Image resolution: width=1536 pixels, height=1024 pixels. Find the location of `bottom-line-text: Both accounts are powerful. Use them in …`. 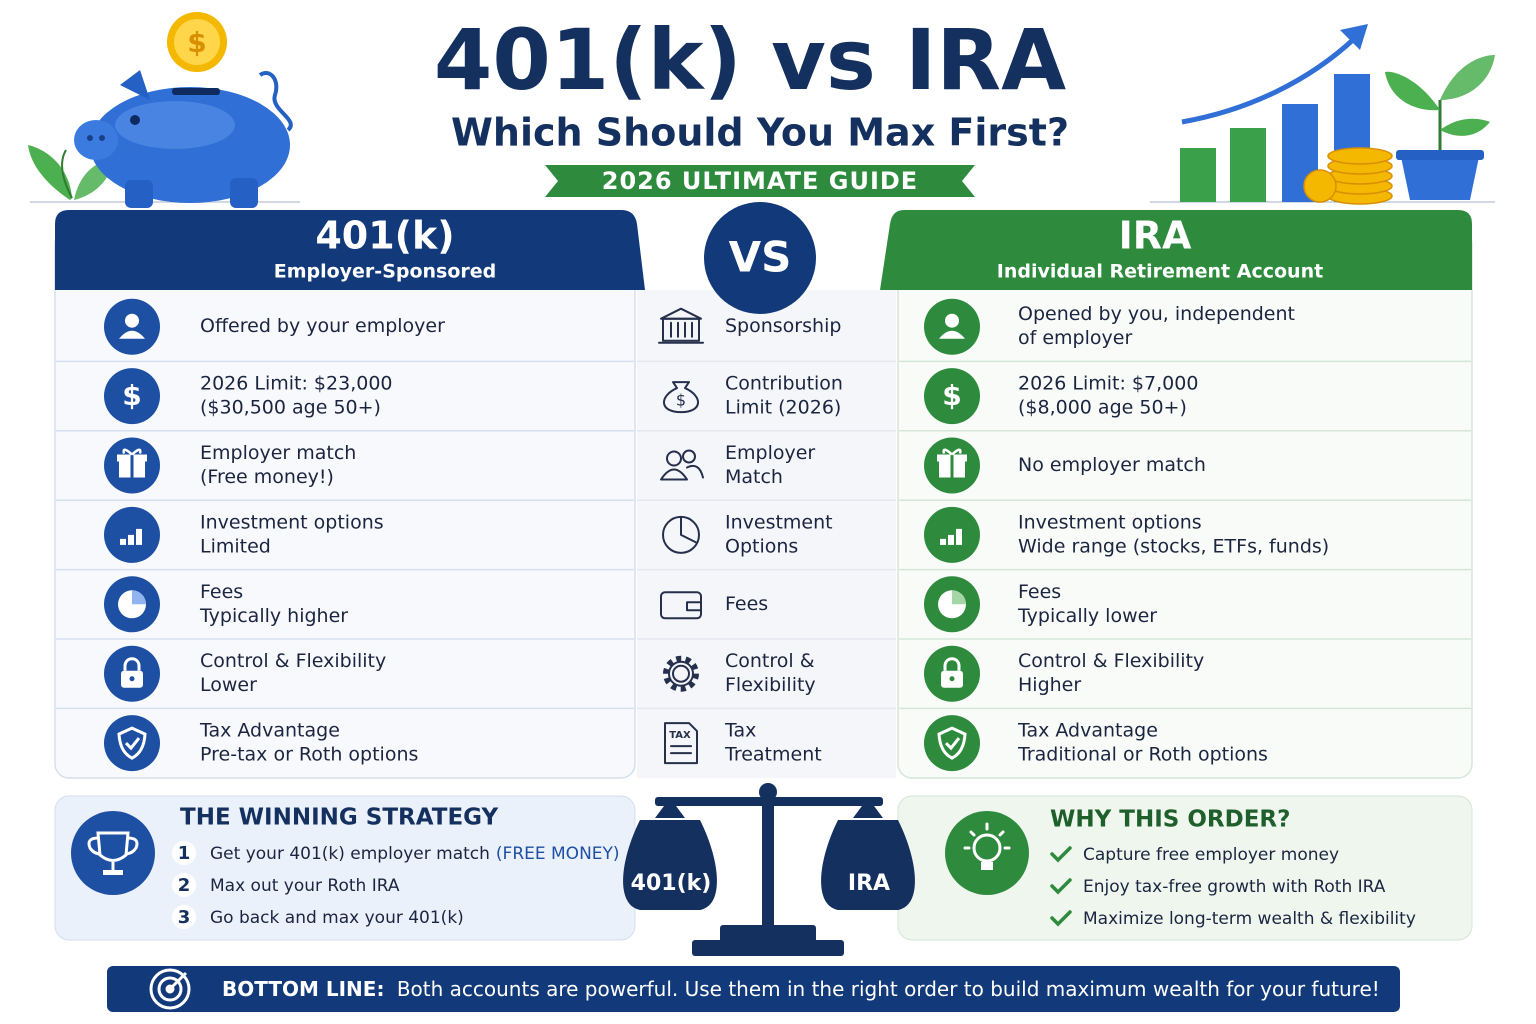

bottom-line-text: Both accounts are powerful. Use them in … is located at coordinates (888, 989).